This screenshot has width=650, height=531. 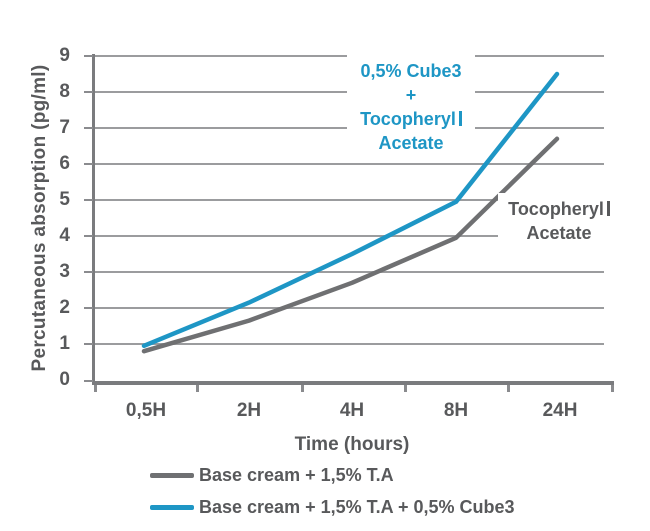 What do you see at coordinates (352, 410) in the screenshot?
I see `x-tick-label: 4H` at bounding box center [352, 410].